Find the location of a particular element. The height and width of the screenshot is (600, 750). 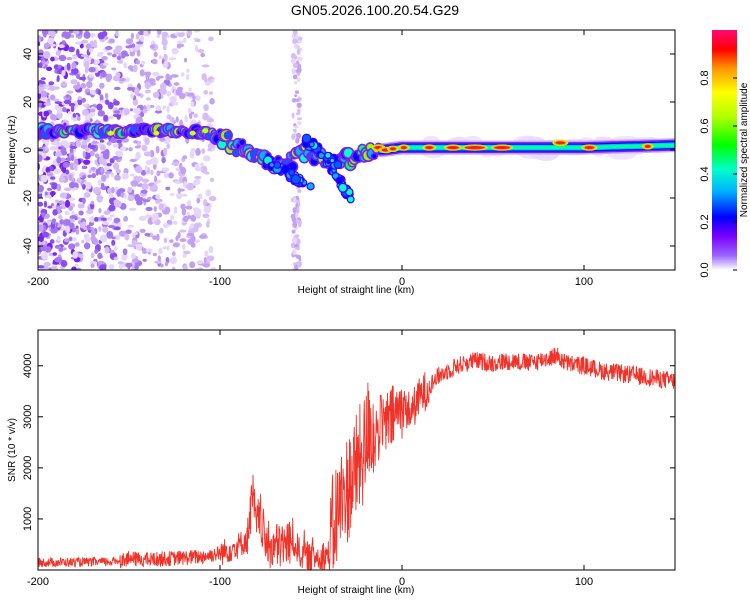

spectrogram-x-tick-label: -100 is located at coordinates (220, 282).